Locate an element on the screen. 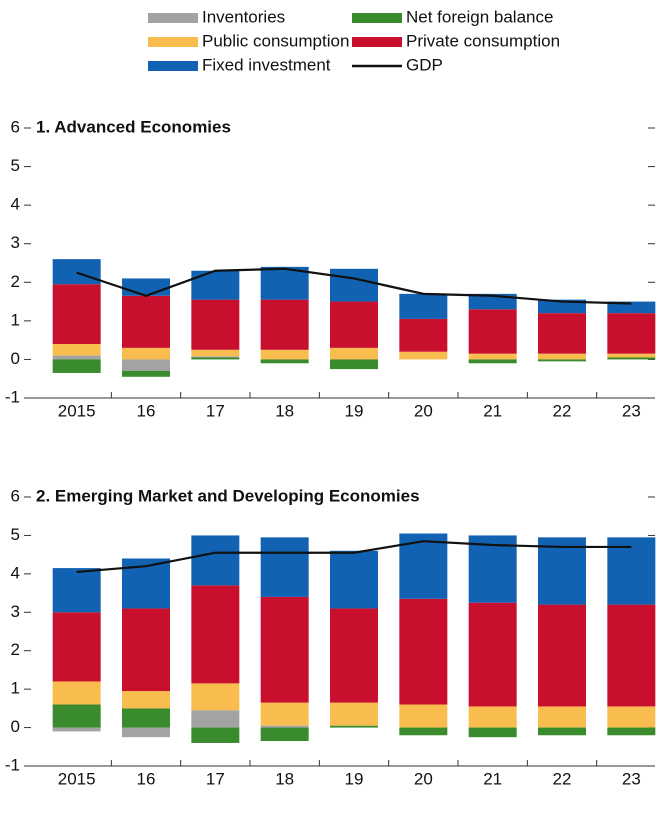 This screenshot has height=816, width=671. legend-label: Private consumption is located at coordinates (483, 40).